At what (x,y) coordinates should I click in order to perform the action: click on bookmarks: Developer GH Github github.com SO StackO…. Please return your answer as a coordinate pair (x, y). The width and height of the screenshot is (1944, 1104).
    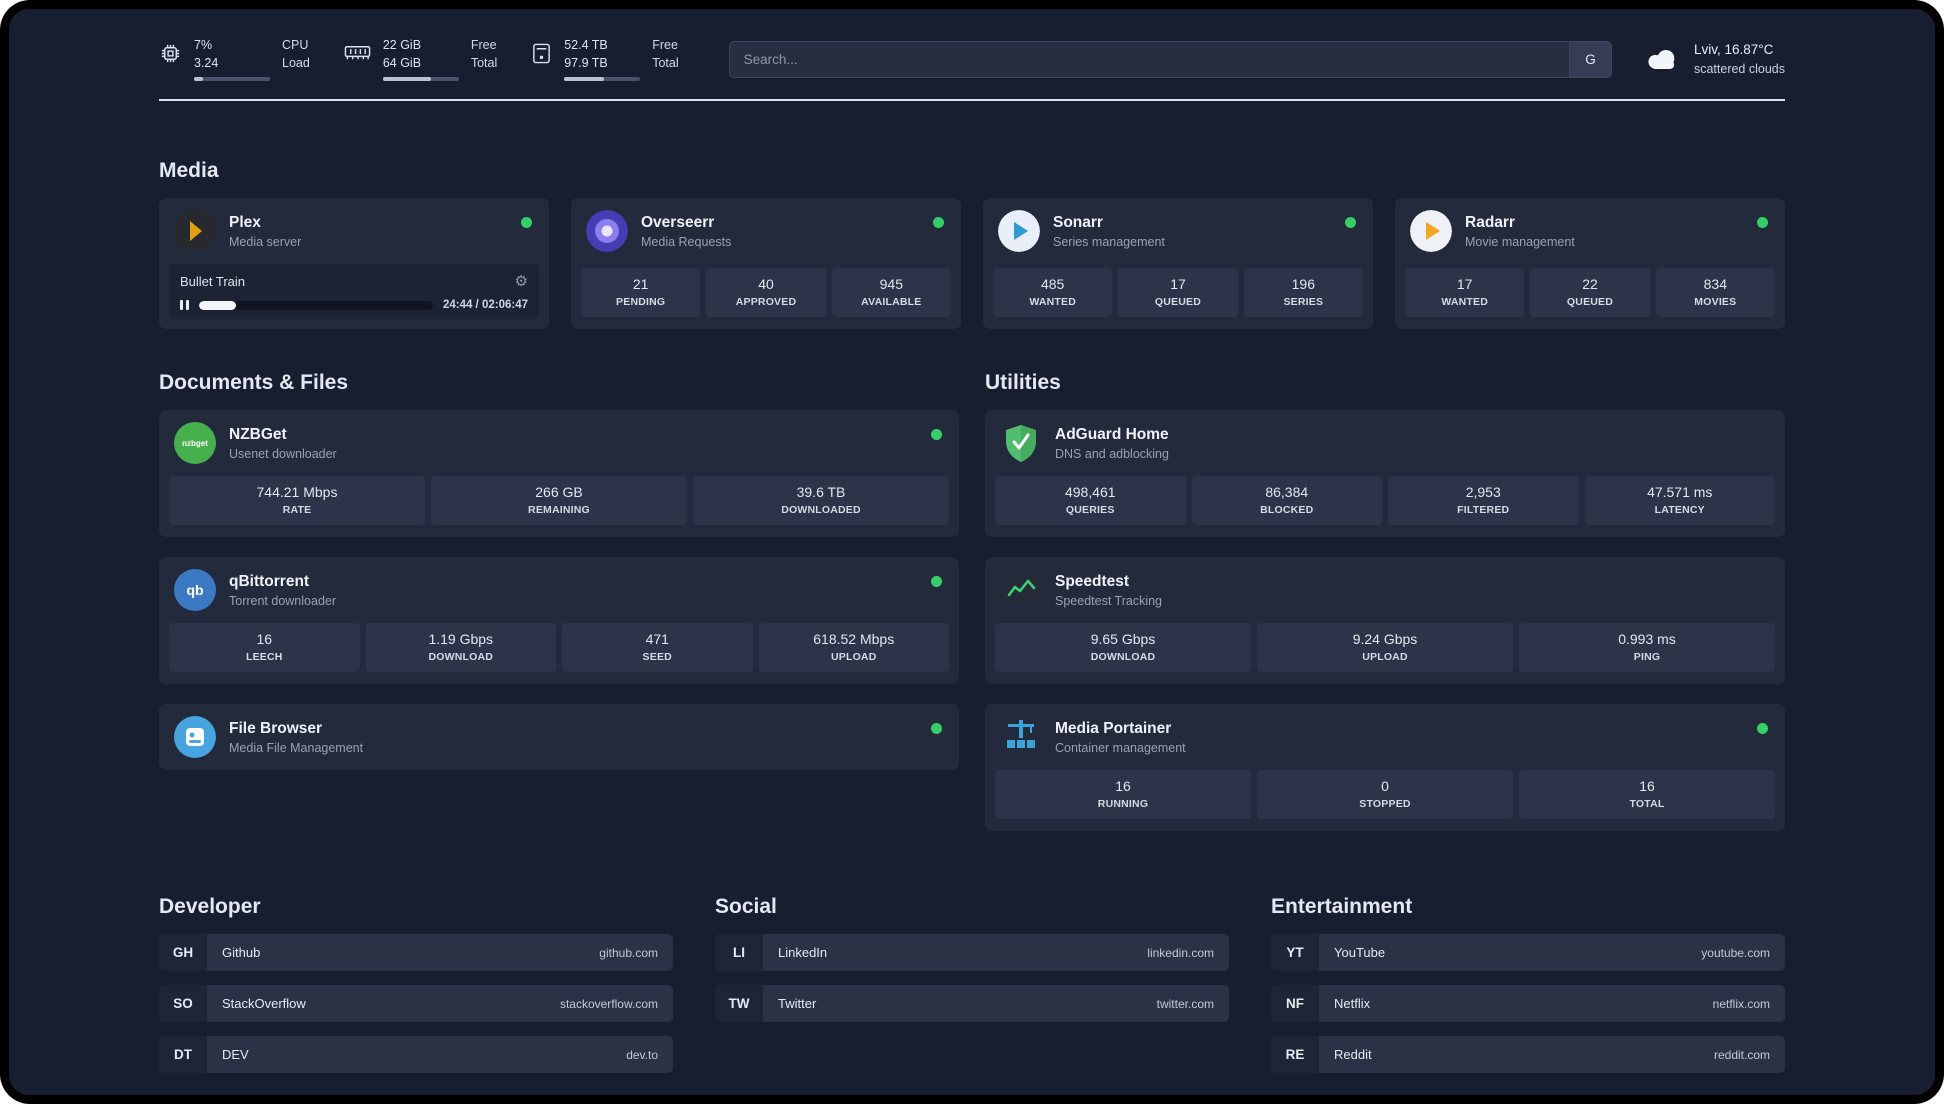
    Looking at the image, I should click on (972, 991).